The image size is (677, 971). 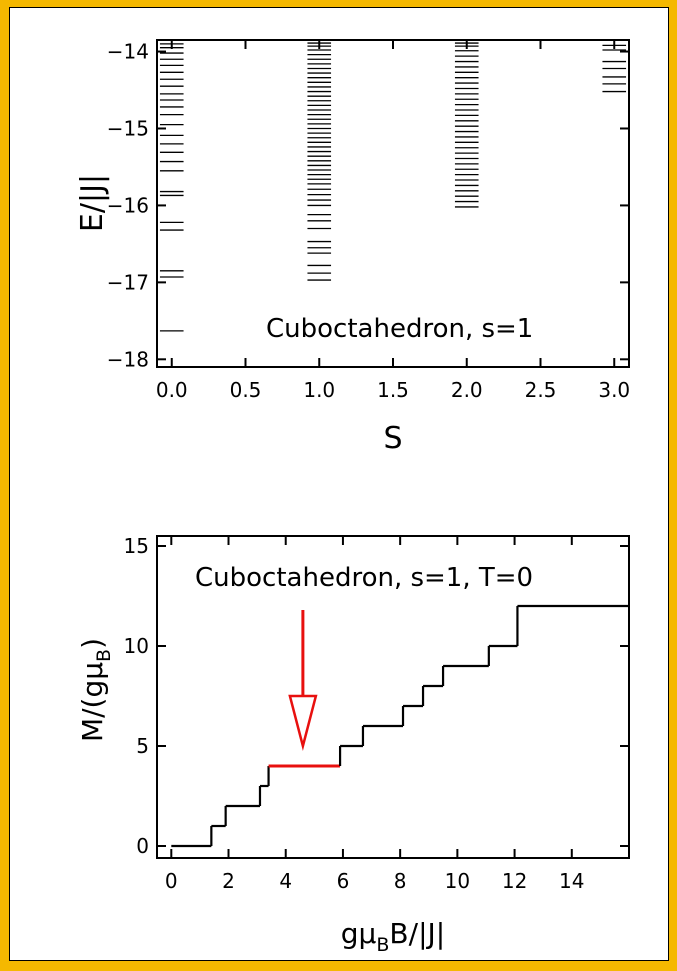 I want to click on top-annotation: Cuboctahedron, s=1, so click(x=399, y=329).